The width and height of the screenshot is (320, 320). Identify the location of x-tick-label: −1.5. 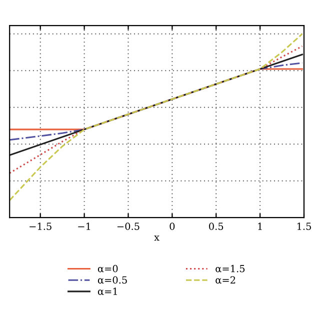
(41, 226).